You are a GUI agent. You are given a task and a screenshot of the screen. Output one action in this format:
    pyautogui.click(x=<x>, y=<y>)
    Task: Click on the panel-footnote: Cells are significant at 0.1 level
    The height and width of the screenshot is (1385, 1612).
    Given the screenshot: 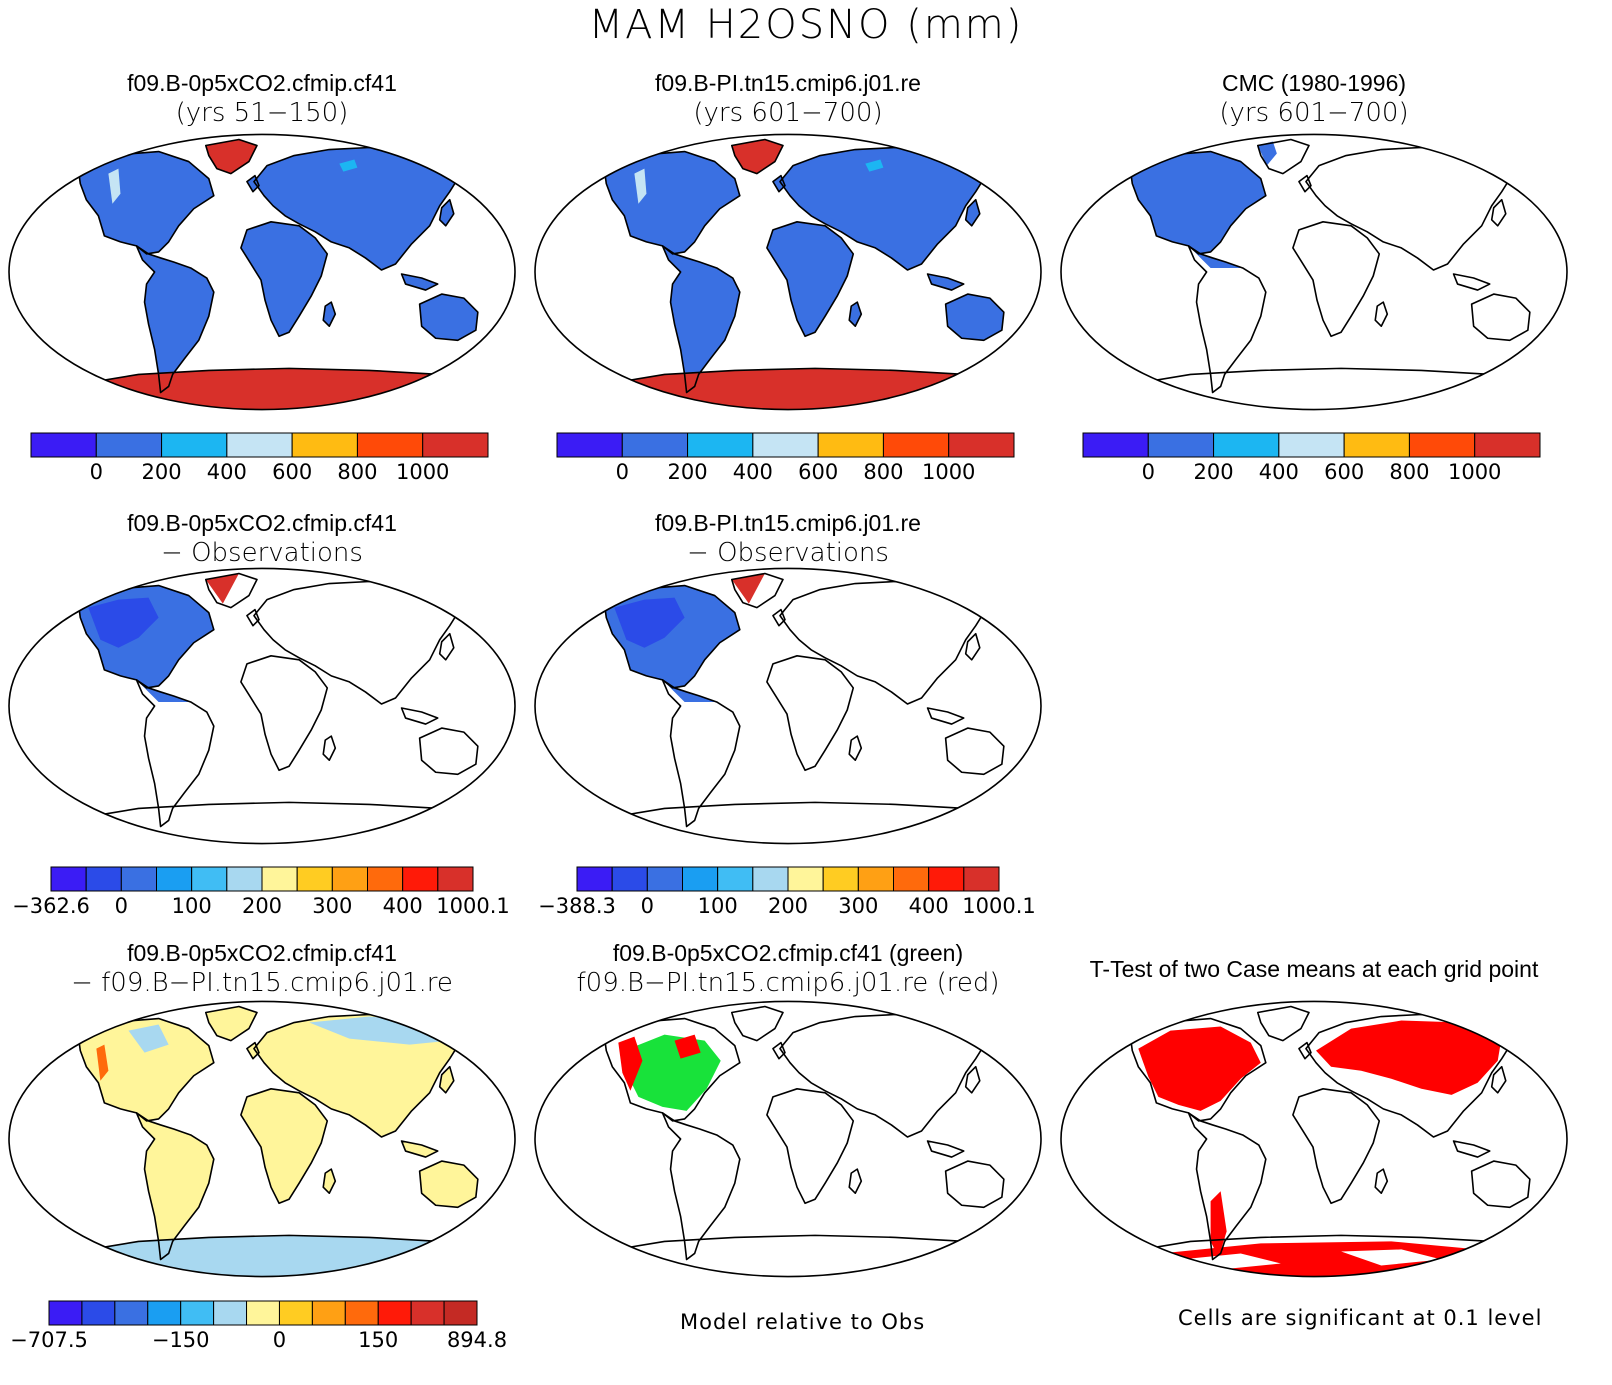 What is the action you would take?
    pyautogui.click(x=1360, y=1318)
    